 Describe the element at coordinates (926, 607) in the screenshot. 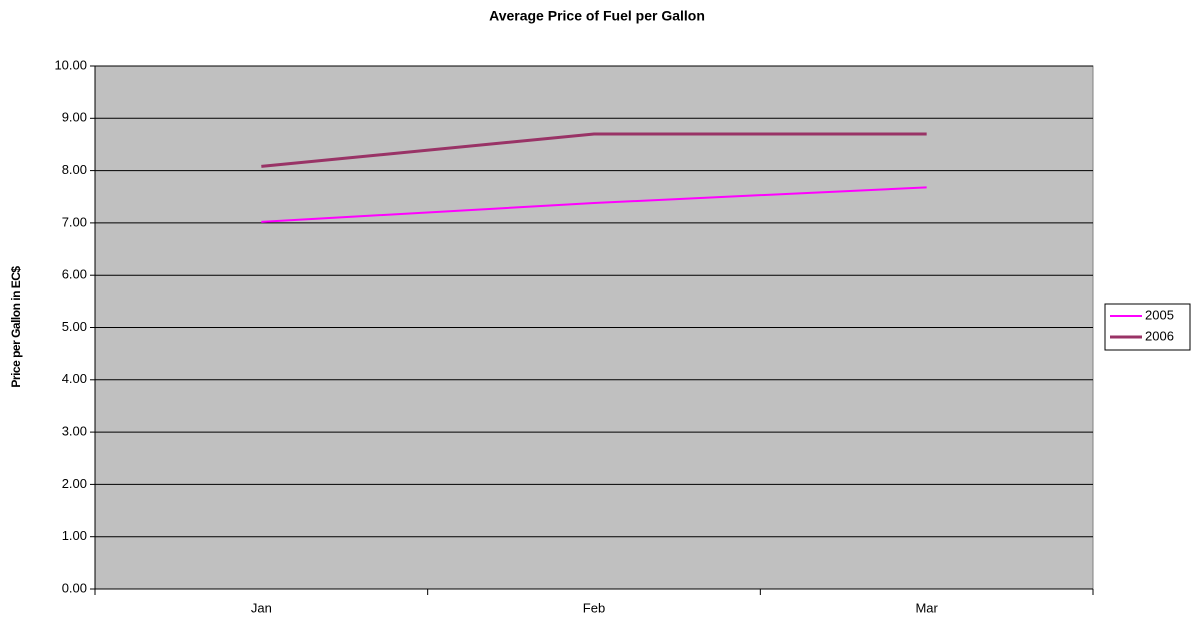

I see `x-tick-label: Mar` at that location.